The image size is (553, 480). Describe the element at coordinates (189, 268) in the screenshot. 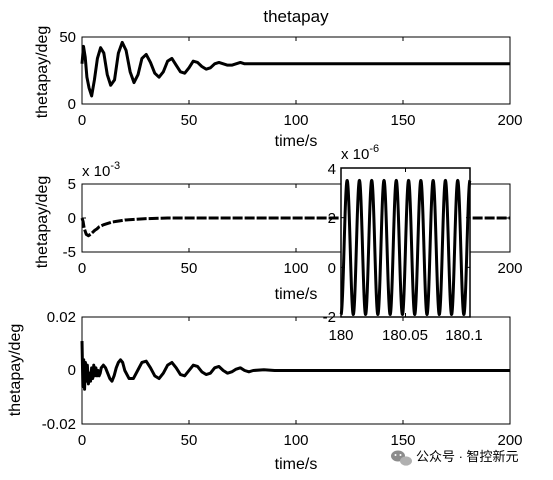

I see `panel-2-xtick-50: 50` at that location.